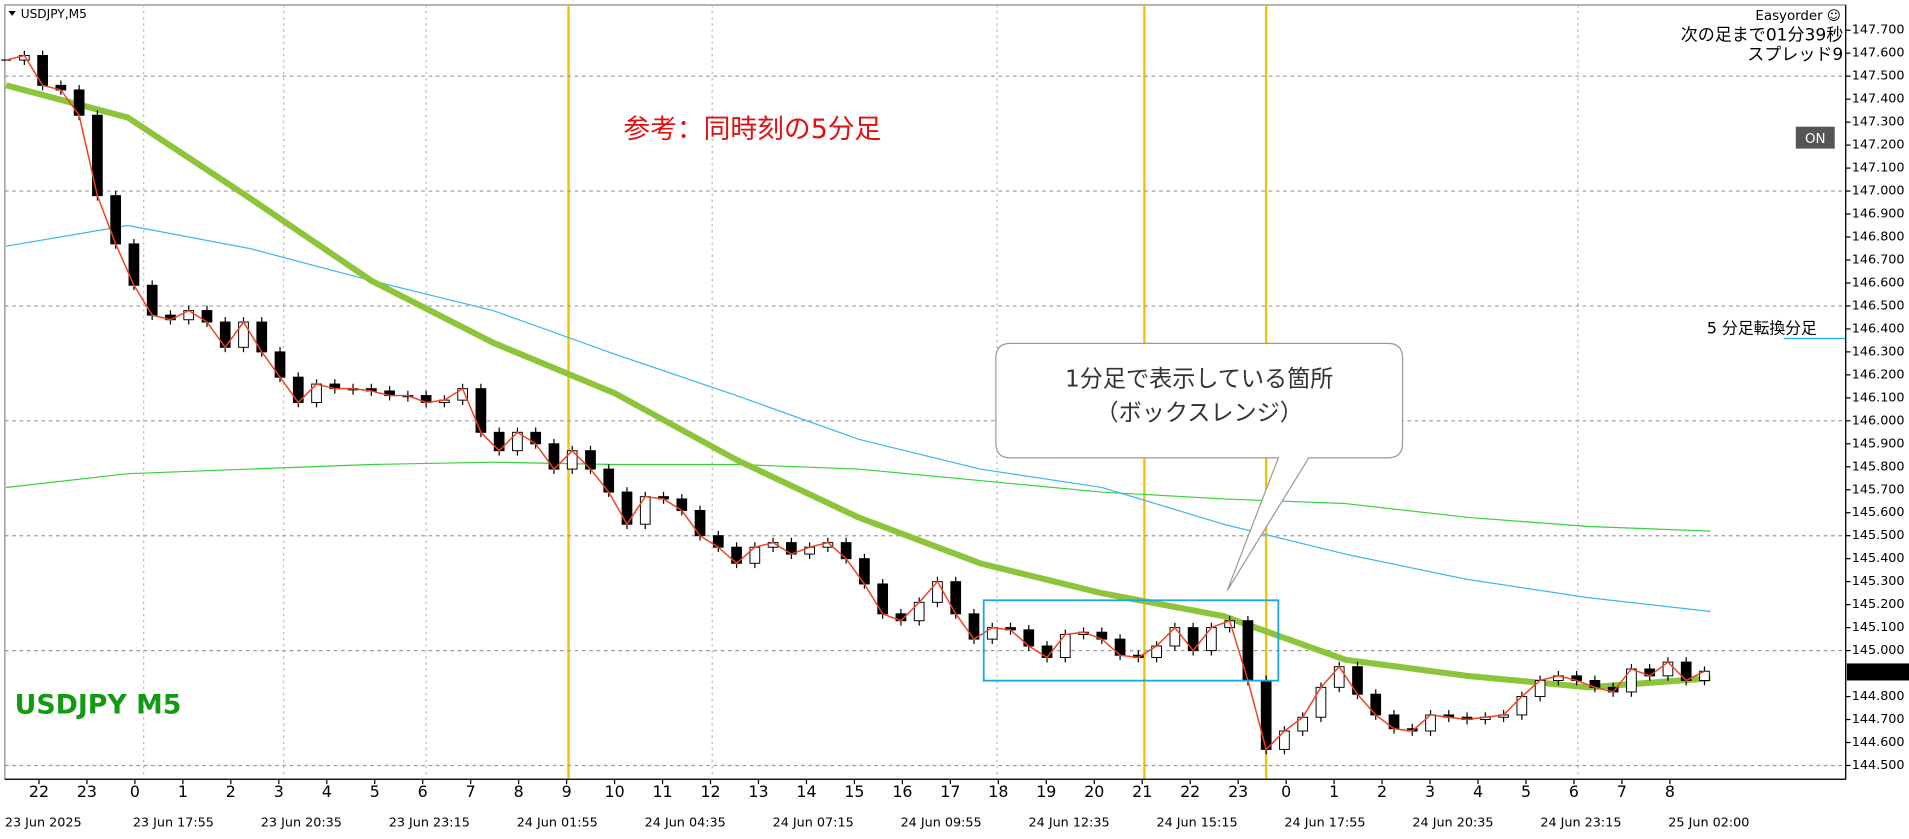 This screenshot has height=839, width=1909. What do you see at coordinates (858, 496) in the screenshot?
I see `ma-green-line` at bounding box center [858, 496].